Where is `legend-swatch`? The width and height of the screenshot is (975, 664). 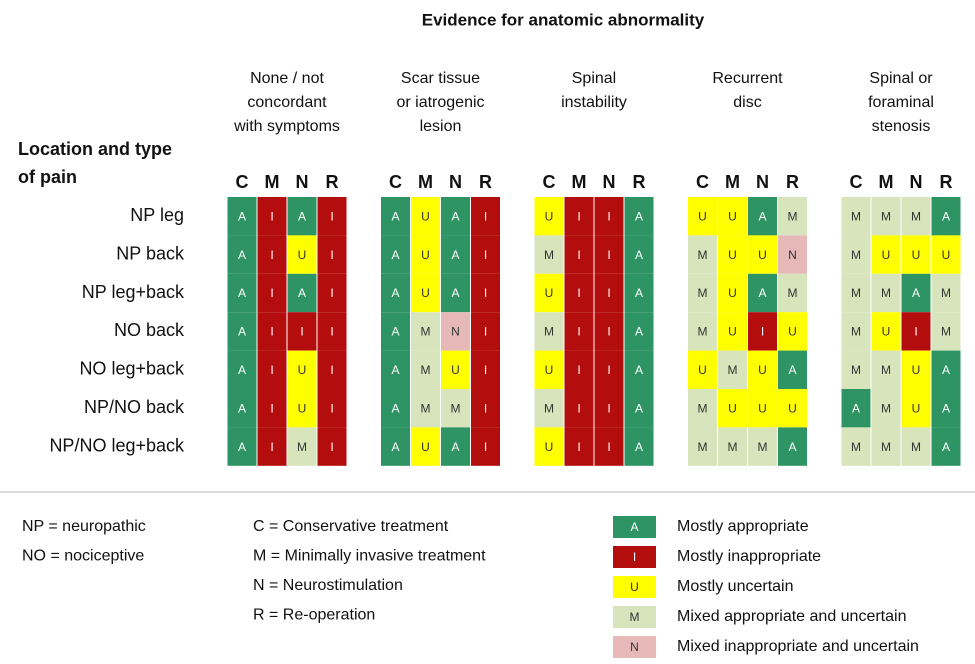 legend-swatch is located at coordinates (634, 617).